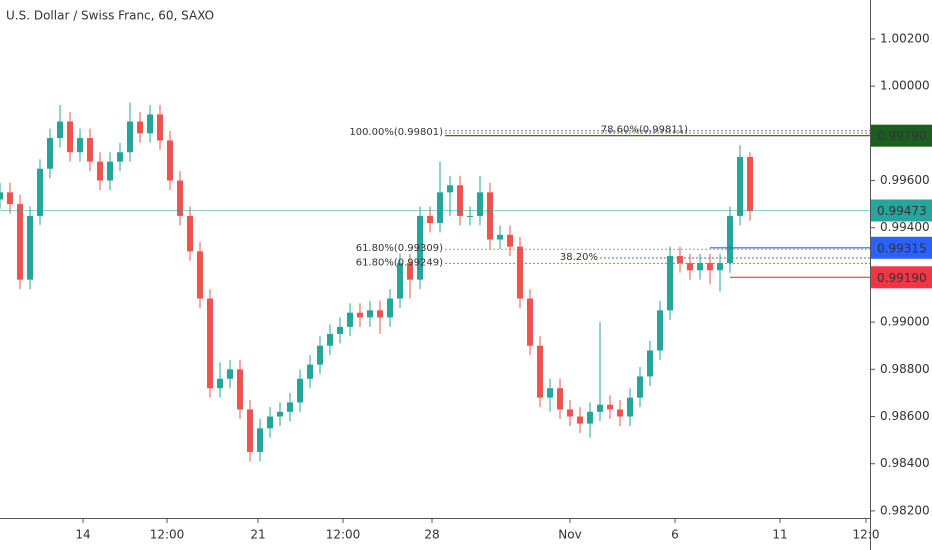 The height and width of the screenshot is (550, 932). I want to click on y-tick-label: 0.98800, so click(905, 369).